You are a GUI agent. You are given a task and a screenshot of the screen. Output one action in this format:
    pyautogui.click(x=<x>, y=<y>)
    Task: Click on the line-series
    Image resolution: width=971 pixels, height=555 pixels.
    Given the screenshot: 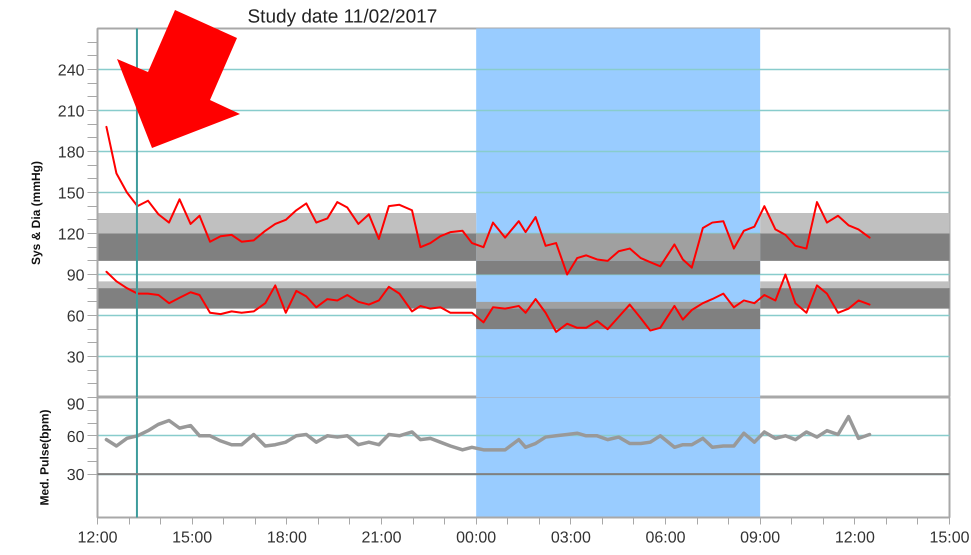 What is the action you would take?
    pyautogui.click(x=488, y=301)
    